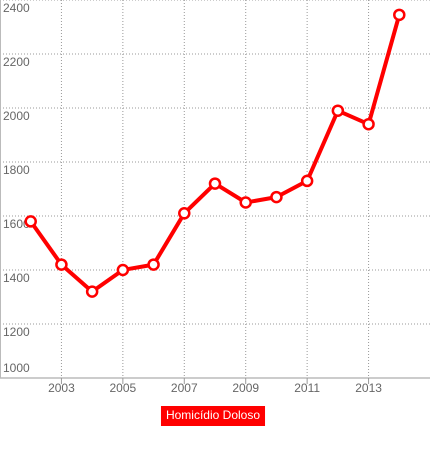  I want to click on legend-box, so click(213, 416).